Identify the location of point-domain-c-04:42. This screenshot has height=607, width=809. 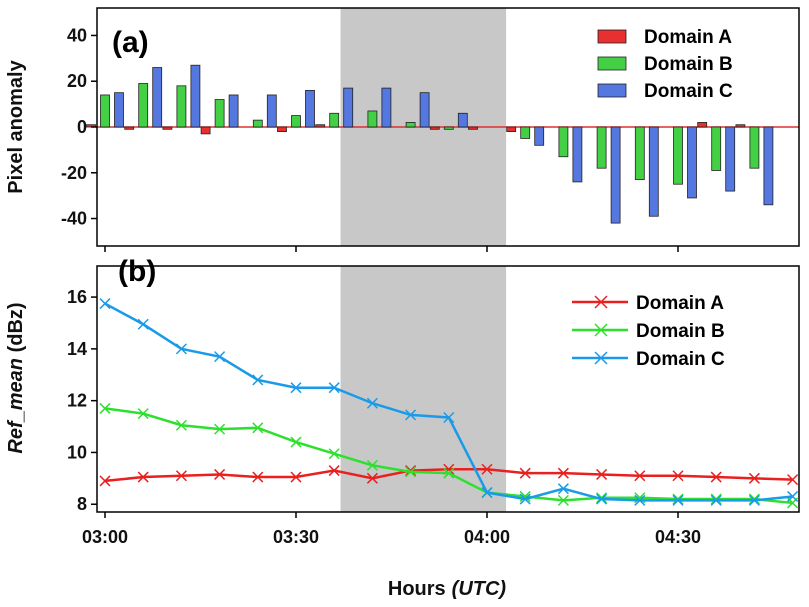
(754, 500).